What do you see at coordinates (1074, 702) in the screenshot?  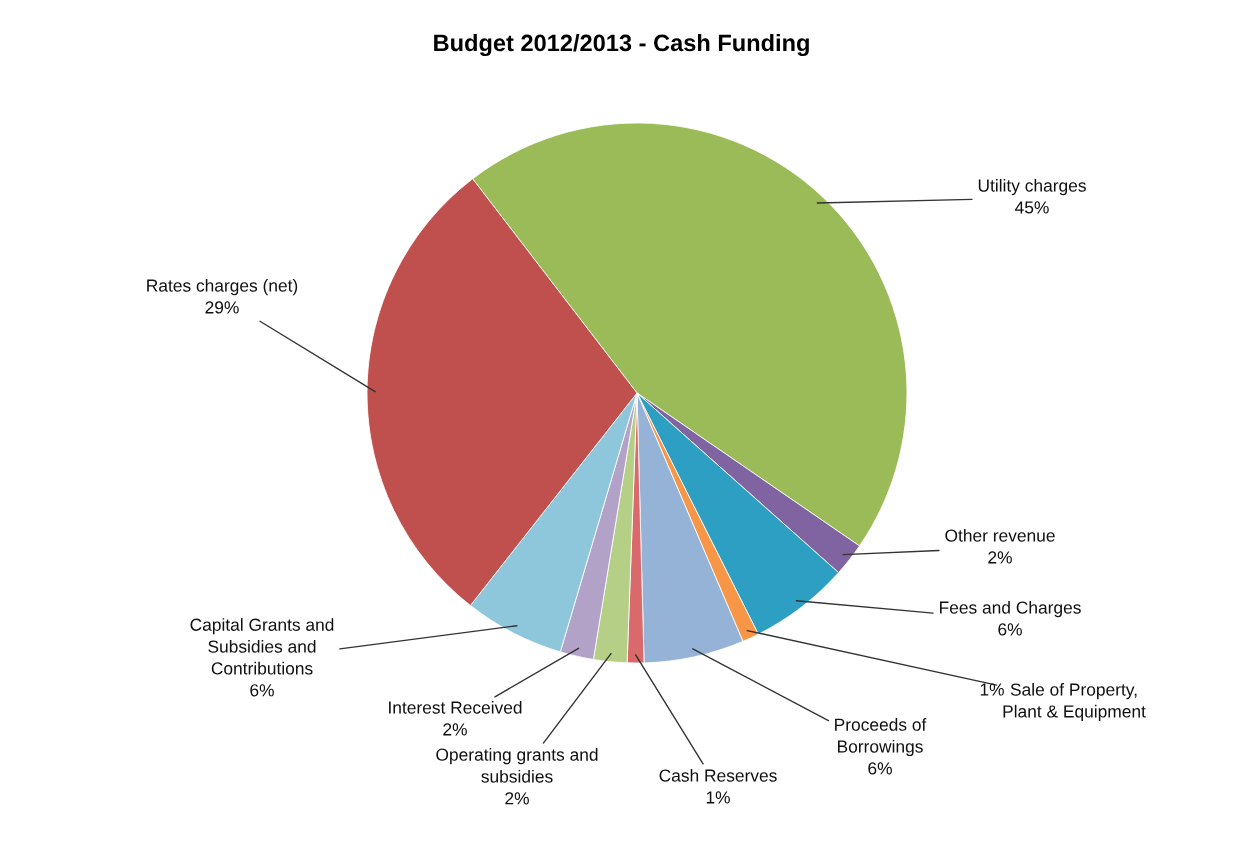 I see `slice-label: Sale of Property, Plant & Equipment` at bounding box center [1074, 702].